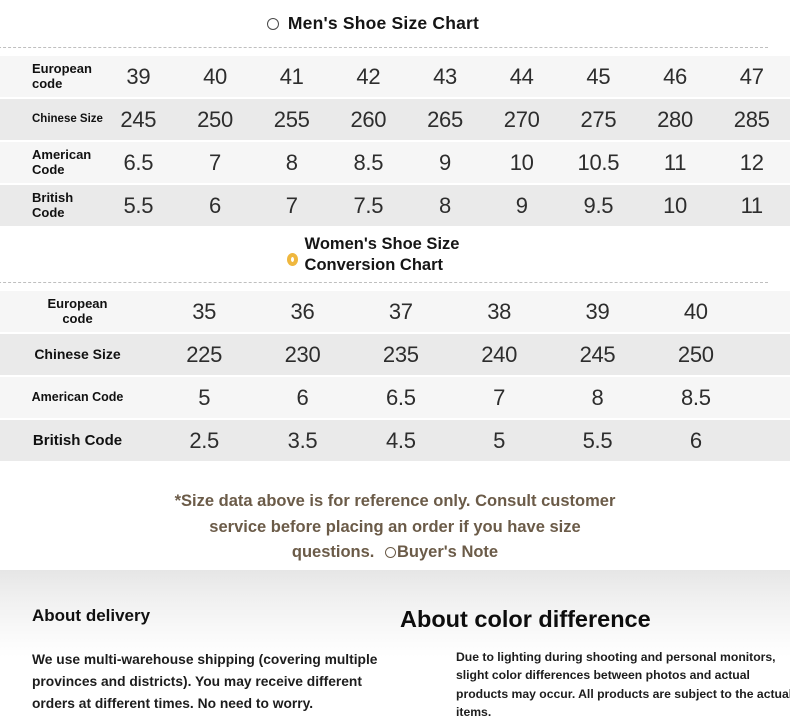 This screenshot has width=790, height=728. Describe the element at coordinates (751, 119) in the screenshot. I see `size-value: 285` at that location.